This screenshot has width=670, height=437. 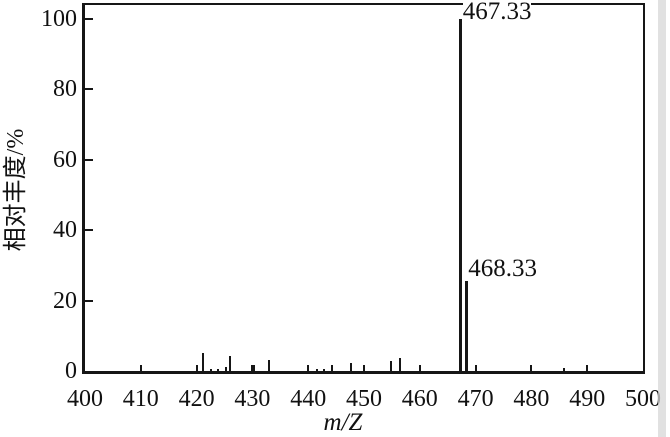 What do you see at coordinates (196, 399) in the screenshot?
I see `x-tick-label: 420` at bounding box center [196, 399].